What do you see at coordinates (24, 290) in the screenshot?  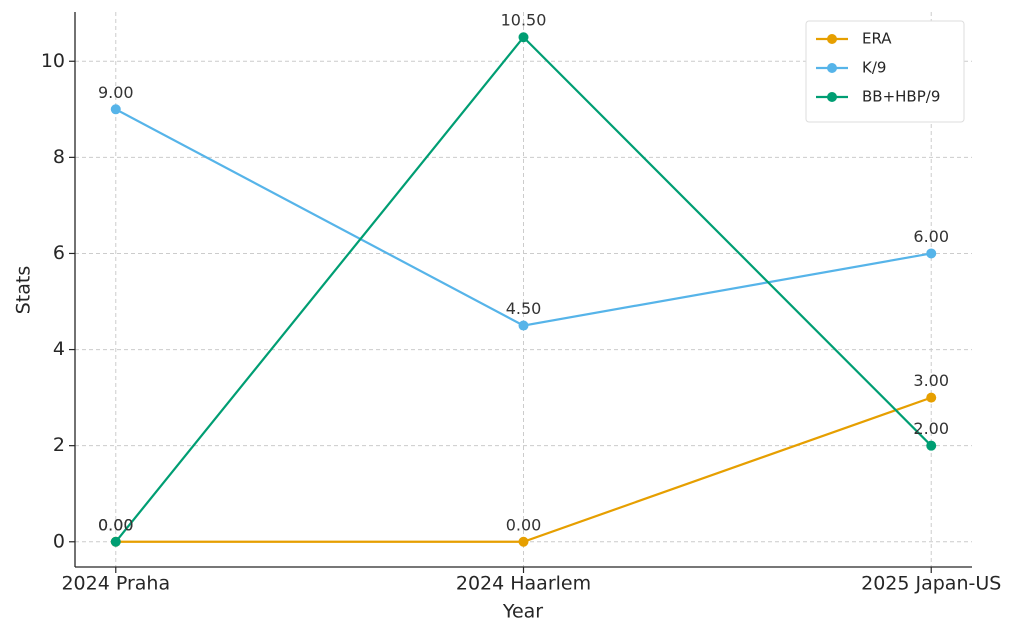 I see `y-axis-label: Stats` at bounding box center [24, 290].